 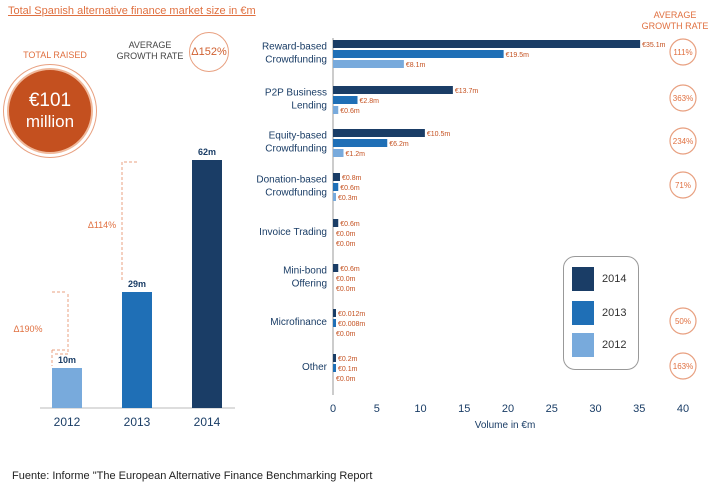 What do you see at coordinates (309, 106) in the screenshot?
I see `category-label-1-1: Lending` at bounding box center [309, 106].